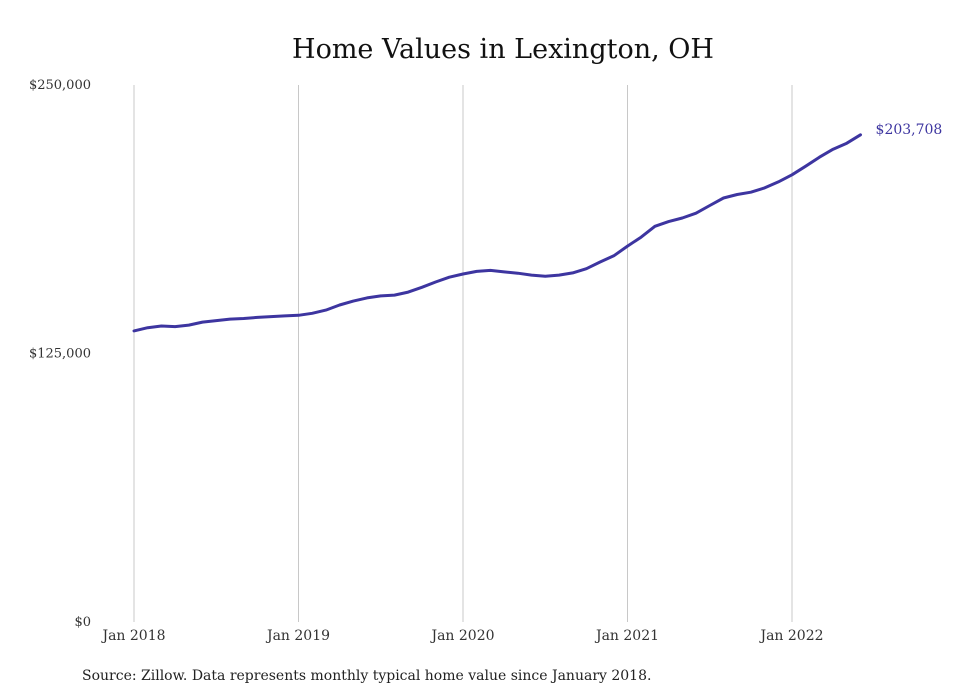 Image resolution: width=980 pixels, height=699 pixels. Describe the element at coordinates (297, 636) in the screenshot. I see `x-tick-label: Jan 2019` at that location.